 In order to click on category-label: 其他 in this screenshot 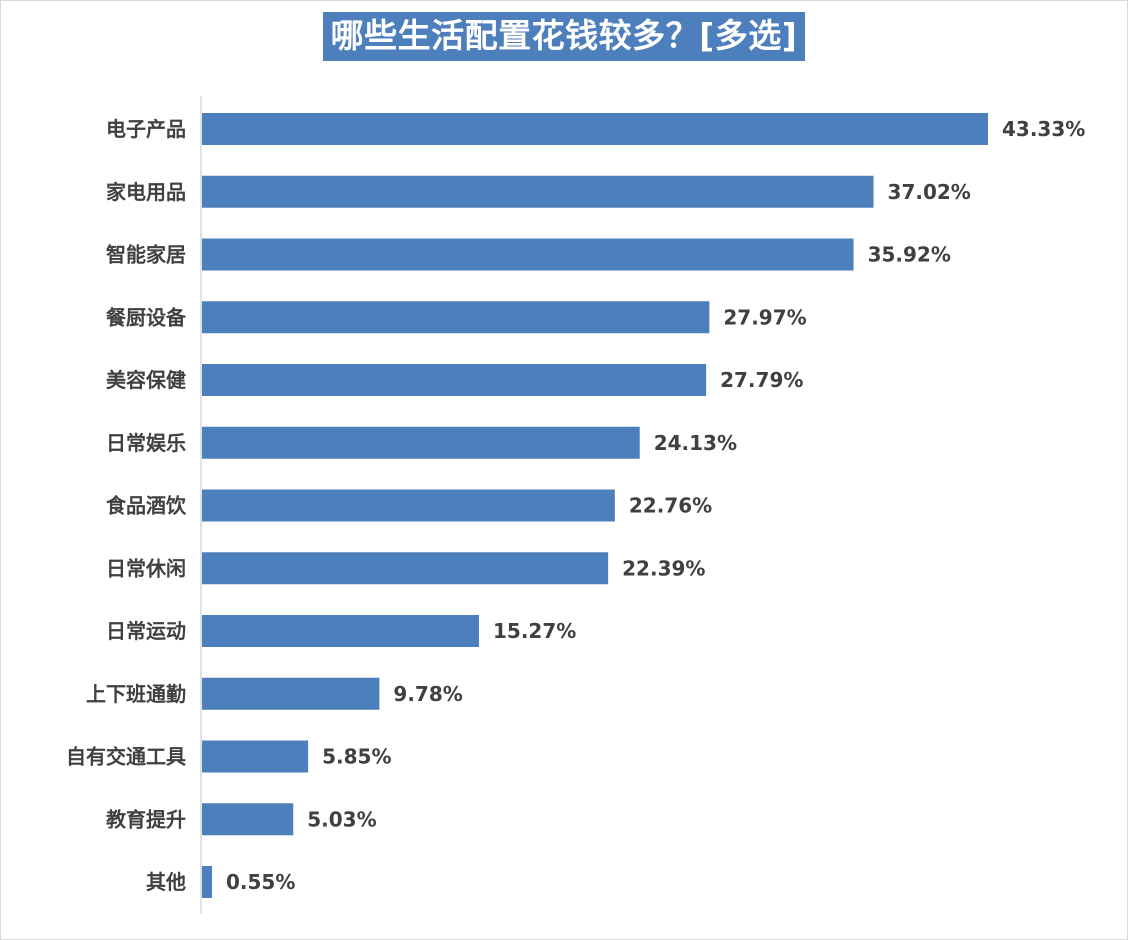, I will do `click(166, 882)`.